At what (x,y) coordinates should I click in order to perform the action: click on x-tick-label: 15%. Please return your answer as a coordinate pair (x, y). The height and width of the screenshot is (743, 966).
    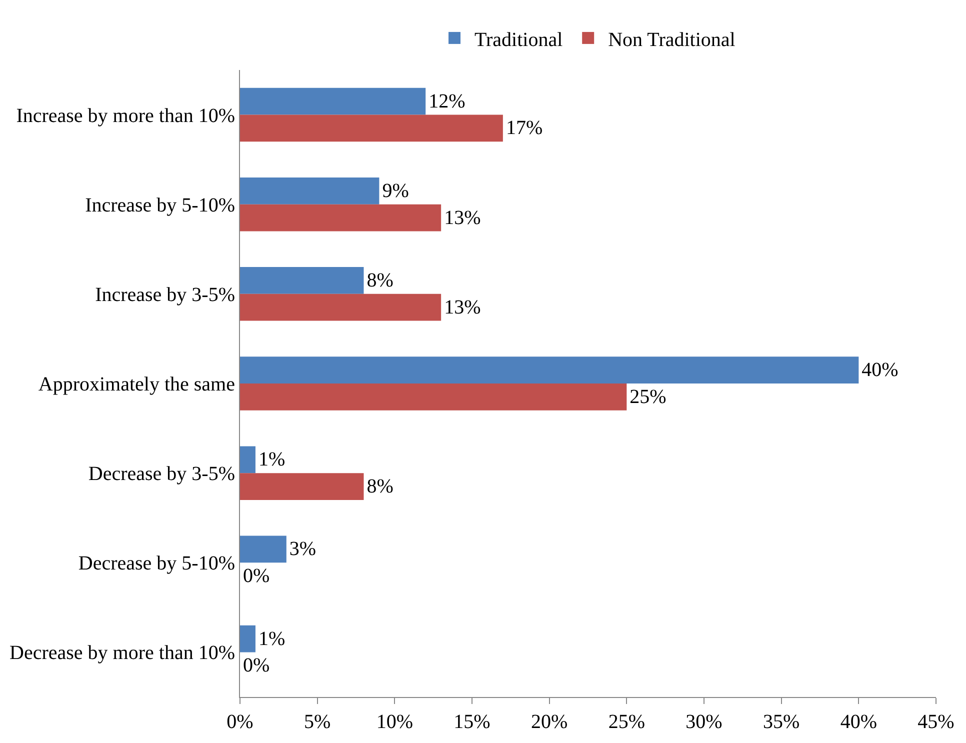
    Looking at the image, I should click on (472, 722).